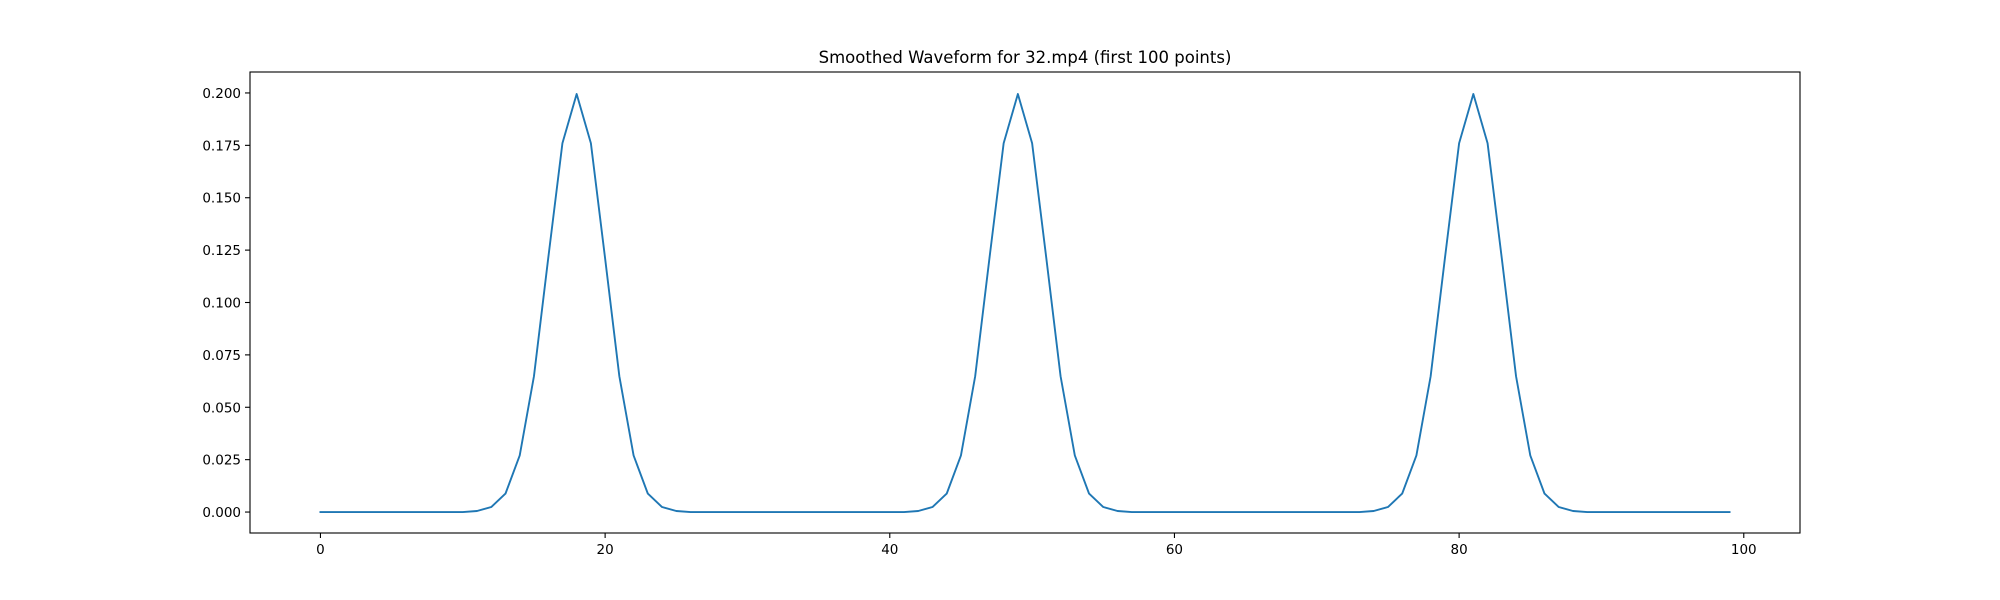 The image size is (2000, 600). Describe the element at coordinates (221, 513) in the screenshot. I see `y-tick-label: 0.000` at that location.